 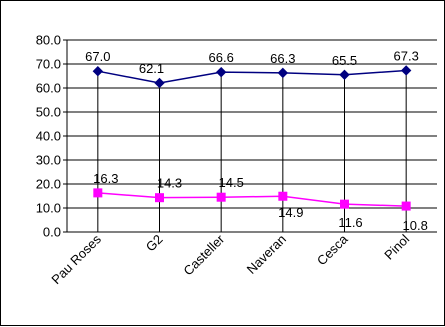 I want to click on y-tick-label: 0.0, so click(x=52, y=232).